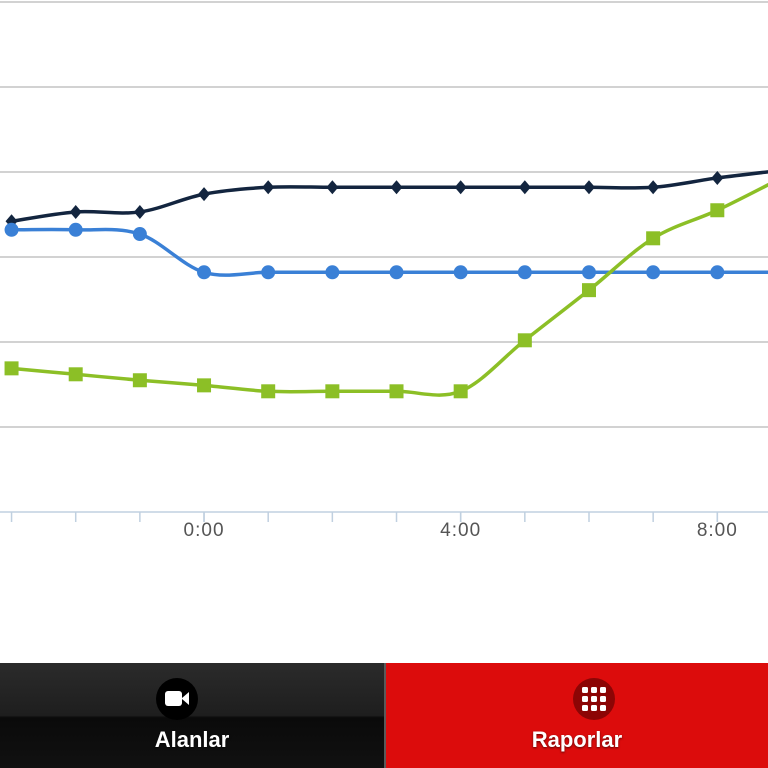  Describe the element at coordinates (192, 739) in the screenshot. I see `tab-label: Alanlar` at that location.